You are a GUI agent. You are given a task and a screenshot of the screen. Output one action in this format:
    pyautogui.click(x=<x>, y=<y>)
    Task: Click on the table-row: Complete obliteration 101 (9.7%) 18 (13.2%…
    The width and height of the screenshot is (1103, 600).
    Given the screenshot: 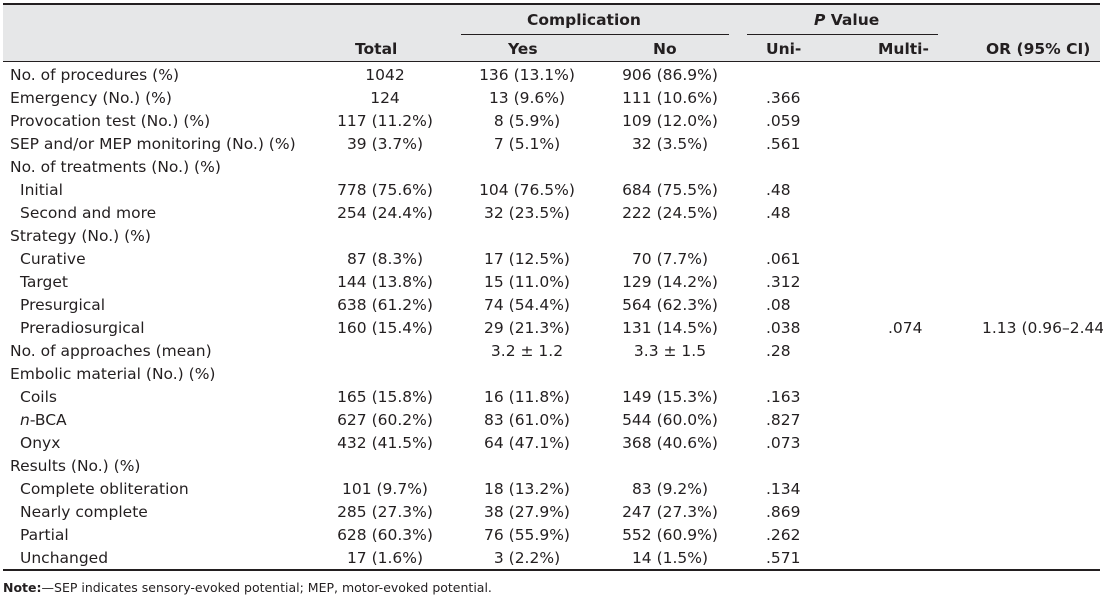 What is the action you would take?
    pyautogui.click(x=551, y=489)
    